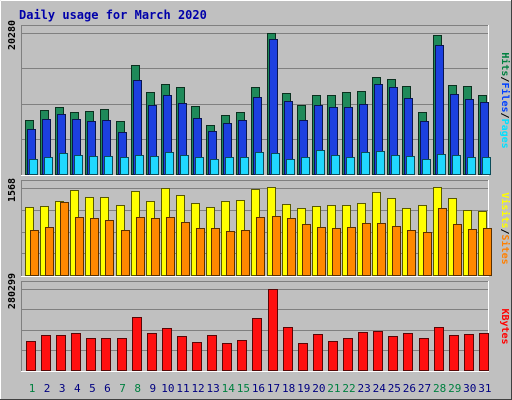 The image size is (512, 400). Describe the element at coordinates (504, 134) in the screenshot. I see `legend-item-pages: Pages` at that location.